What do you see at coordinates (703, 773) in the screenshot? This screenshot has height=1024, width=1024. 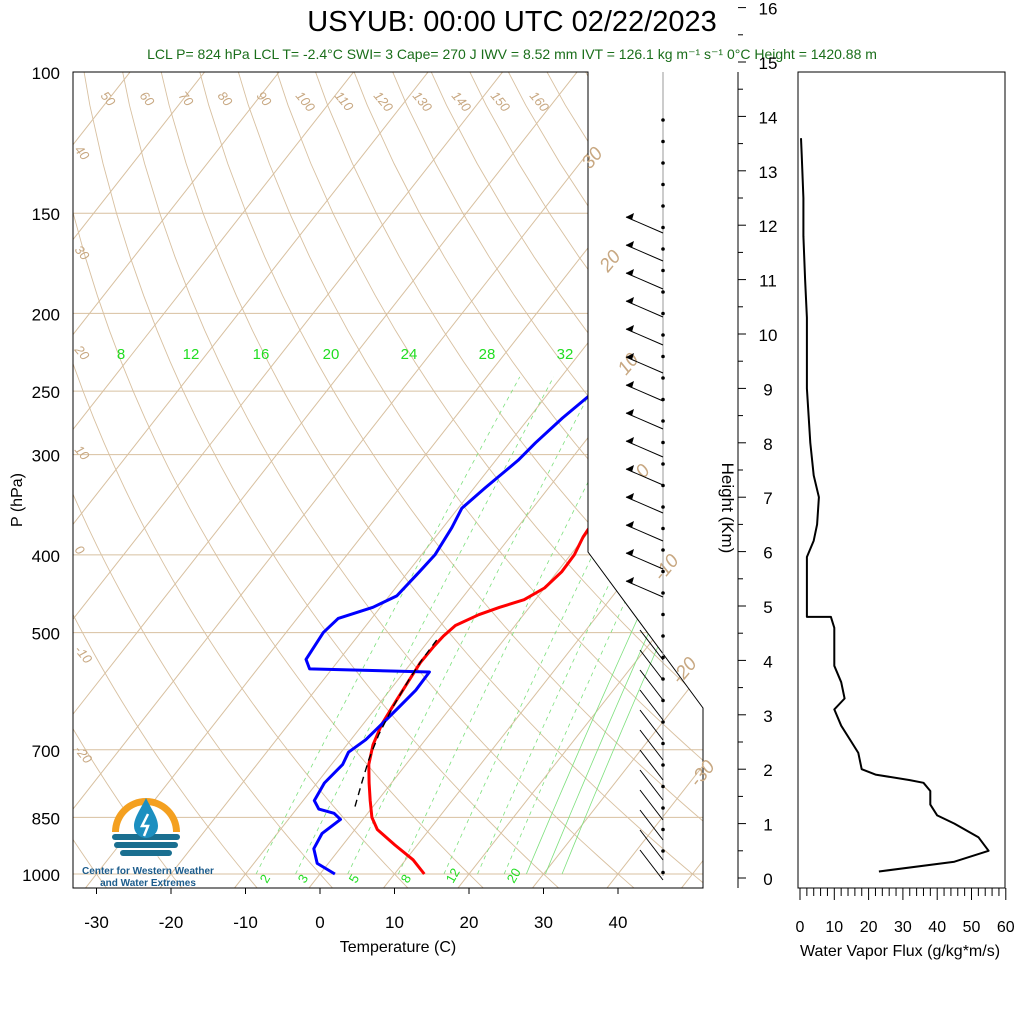 I see `isotherm-label-right: -30` at bounding box center [703, 773].